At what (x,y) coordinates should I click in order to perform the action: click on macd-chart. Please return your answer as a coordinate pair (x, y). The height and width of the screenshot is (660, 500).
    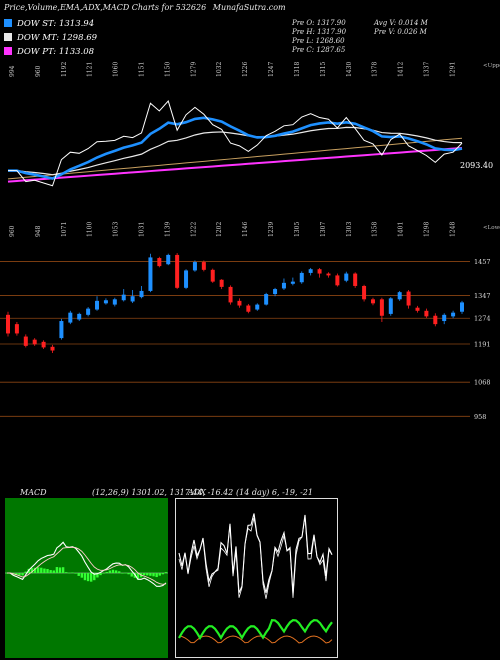
    Looking at the image, I should click on (86, 578).